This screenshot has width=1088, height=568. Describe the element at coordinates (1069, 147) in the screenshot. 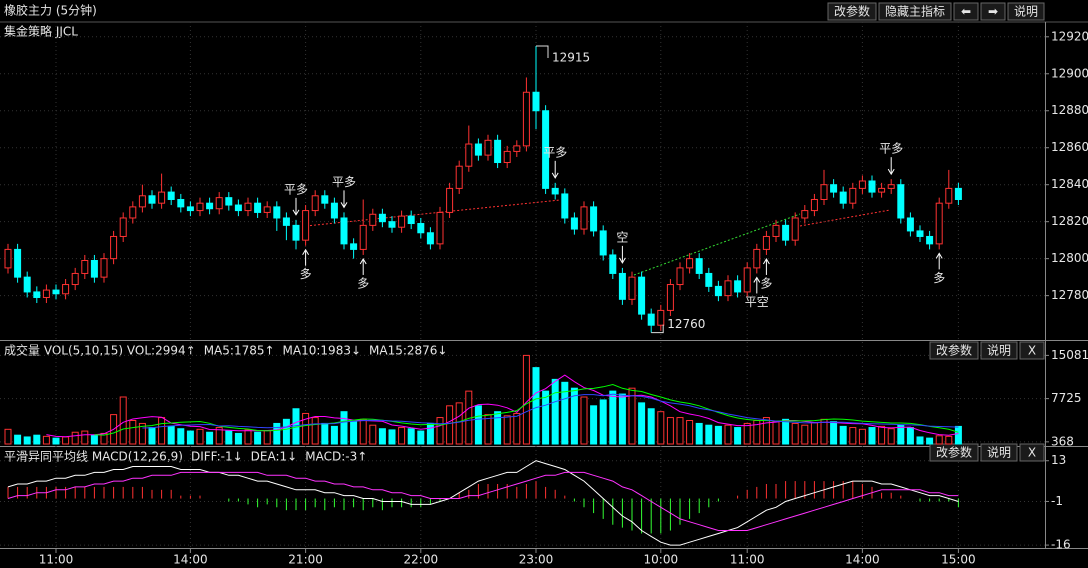

I see `y-tick-label: 12860` at that location.